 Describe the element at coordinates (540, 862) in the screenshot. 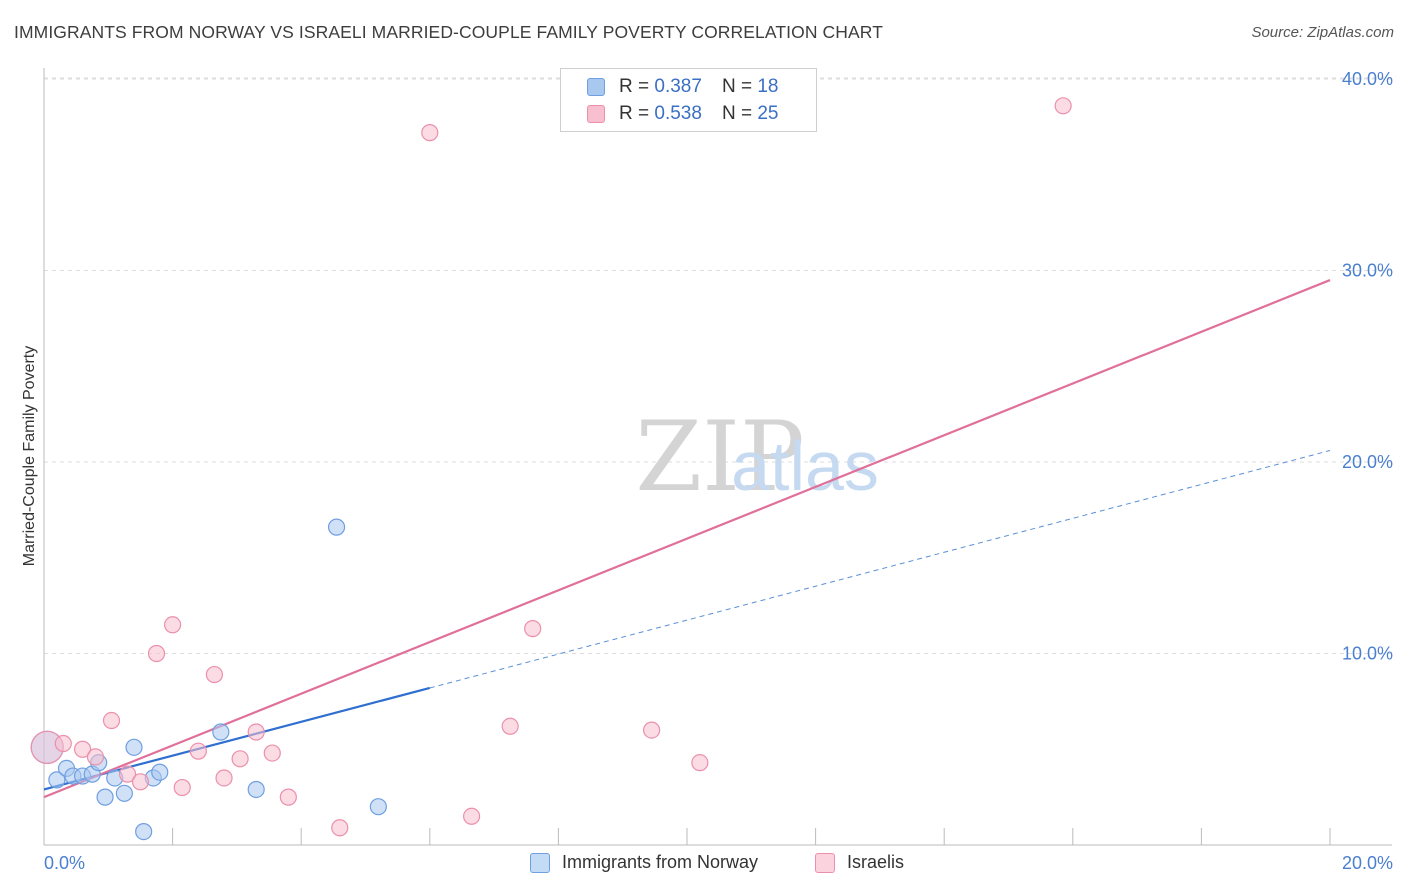

I see `bottom-legend-swatch-norway` at that location.